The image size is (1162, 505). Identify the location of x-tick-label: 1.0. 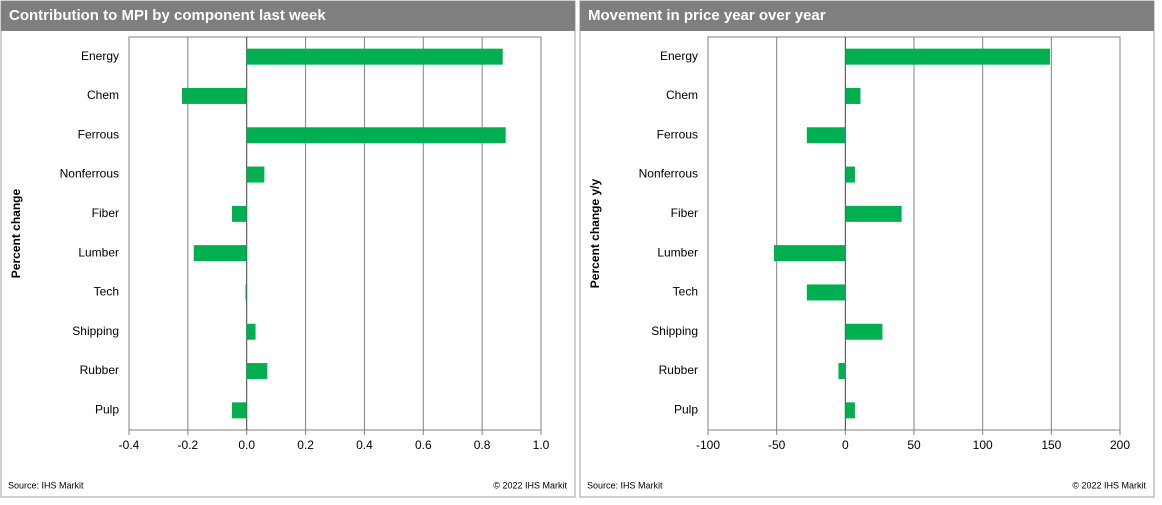
(541, 445).